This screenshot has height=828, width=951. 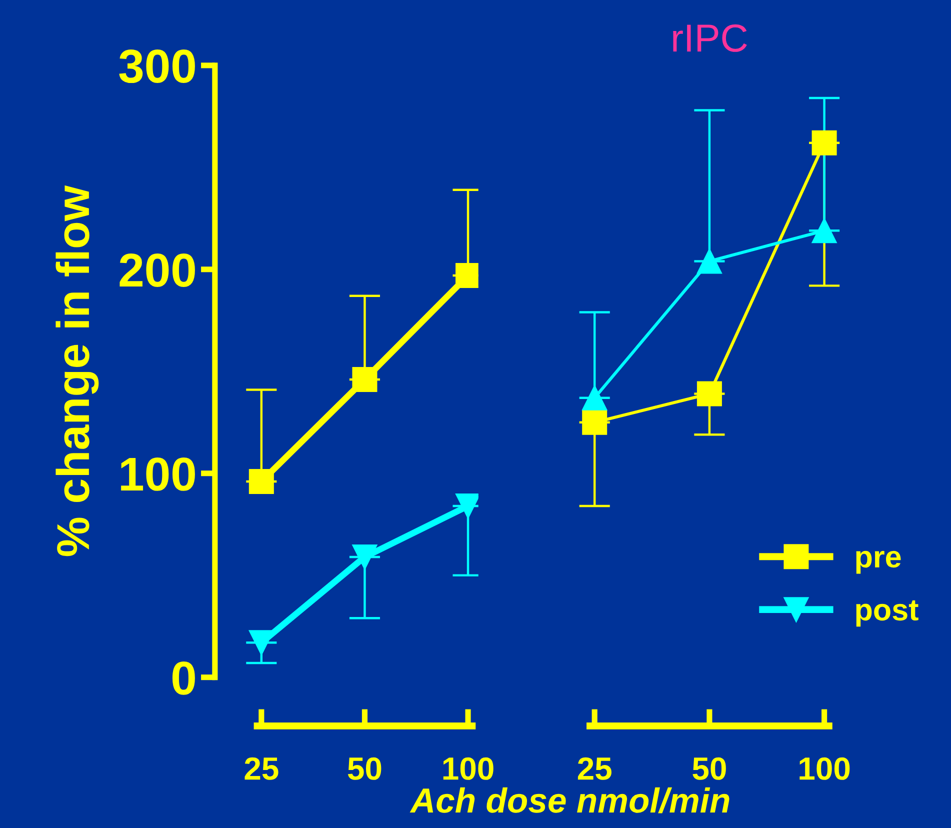 What do you see at coordinates (157, 270) in the screenshot?
I see `y-tick-label: 200` at bounding box center [157, 270].